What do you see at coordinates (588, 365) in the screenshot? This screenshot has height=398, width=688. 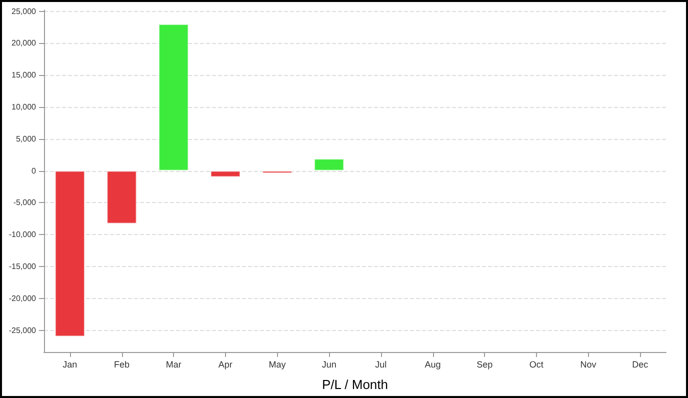 I see `x-tick-label: Nov` at bounding box center [588, 365].